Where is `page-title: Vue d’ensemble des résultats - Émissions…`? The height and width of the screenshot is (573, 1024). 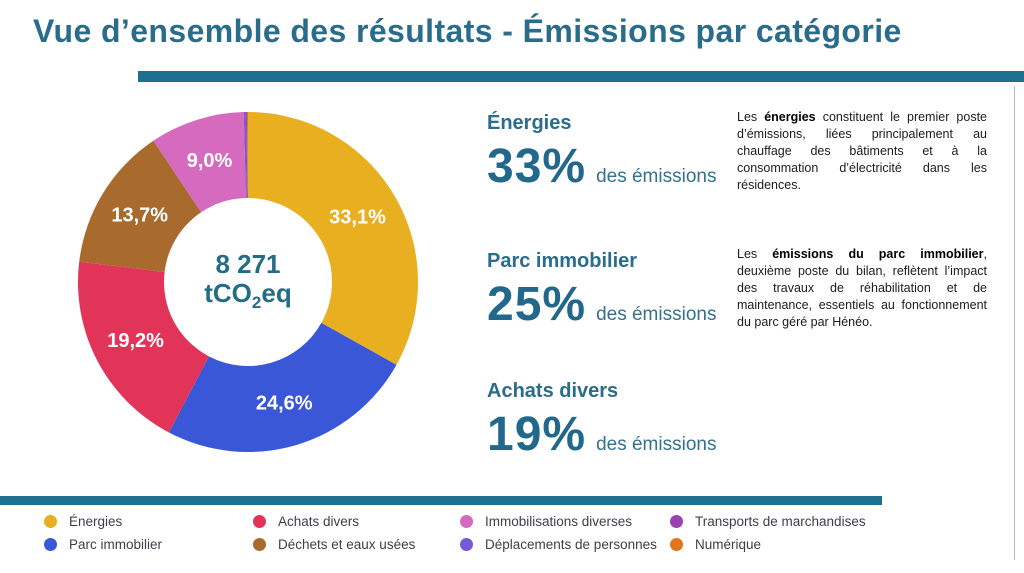
page-title: Vue d’ensemble des résultats - Émissions… is located at coordinates (467, 31).